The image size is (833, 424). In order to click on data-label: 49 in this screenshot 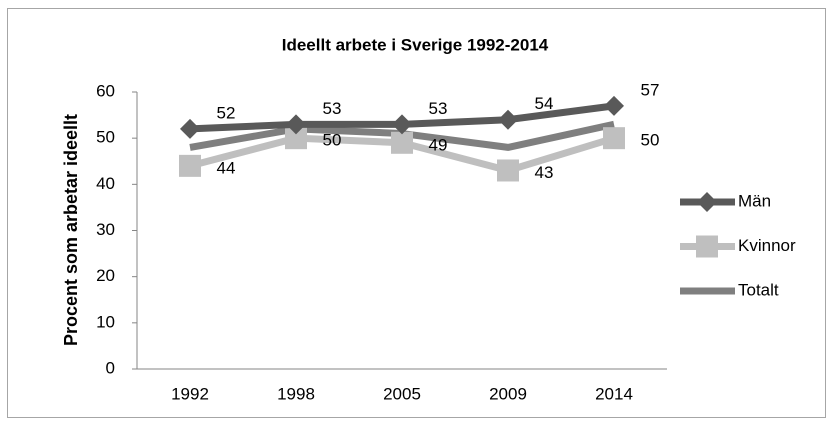, I will do `click(438, 144)`.